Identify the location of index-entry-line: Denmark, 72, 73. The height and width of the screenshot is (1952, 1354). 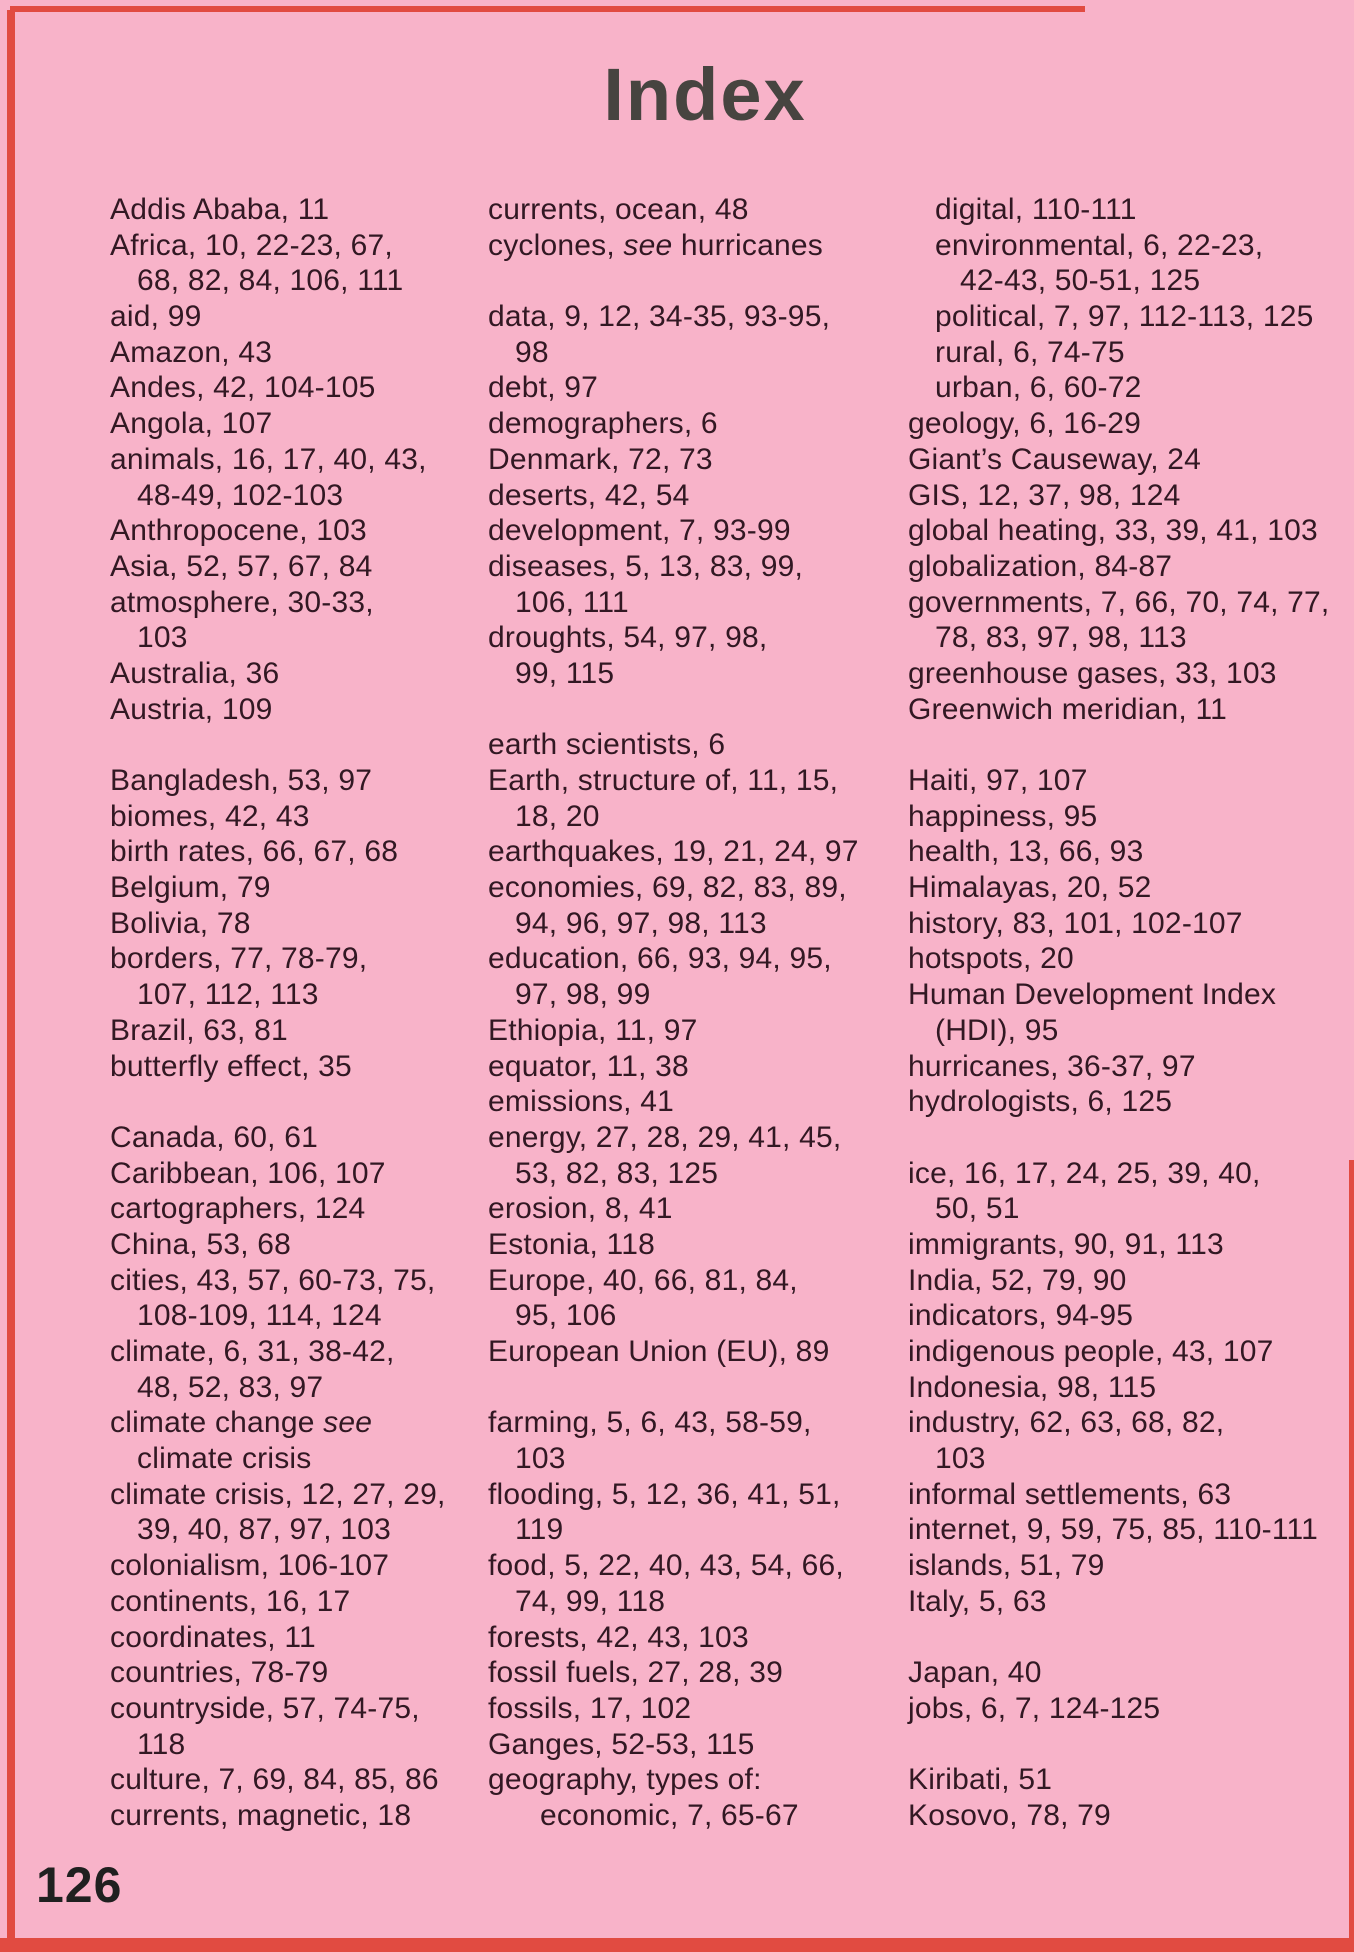
(600, 459).